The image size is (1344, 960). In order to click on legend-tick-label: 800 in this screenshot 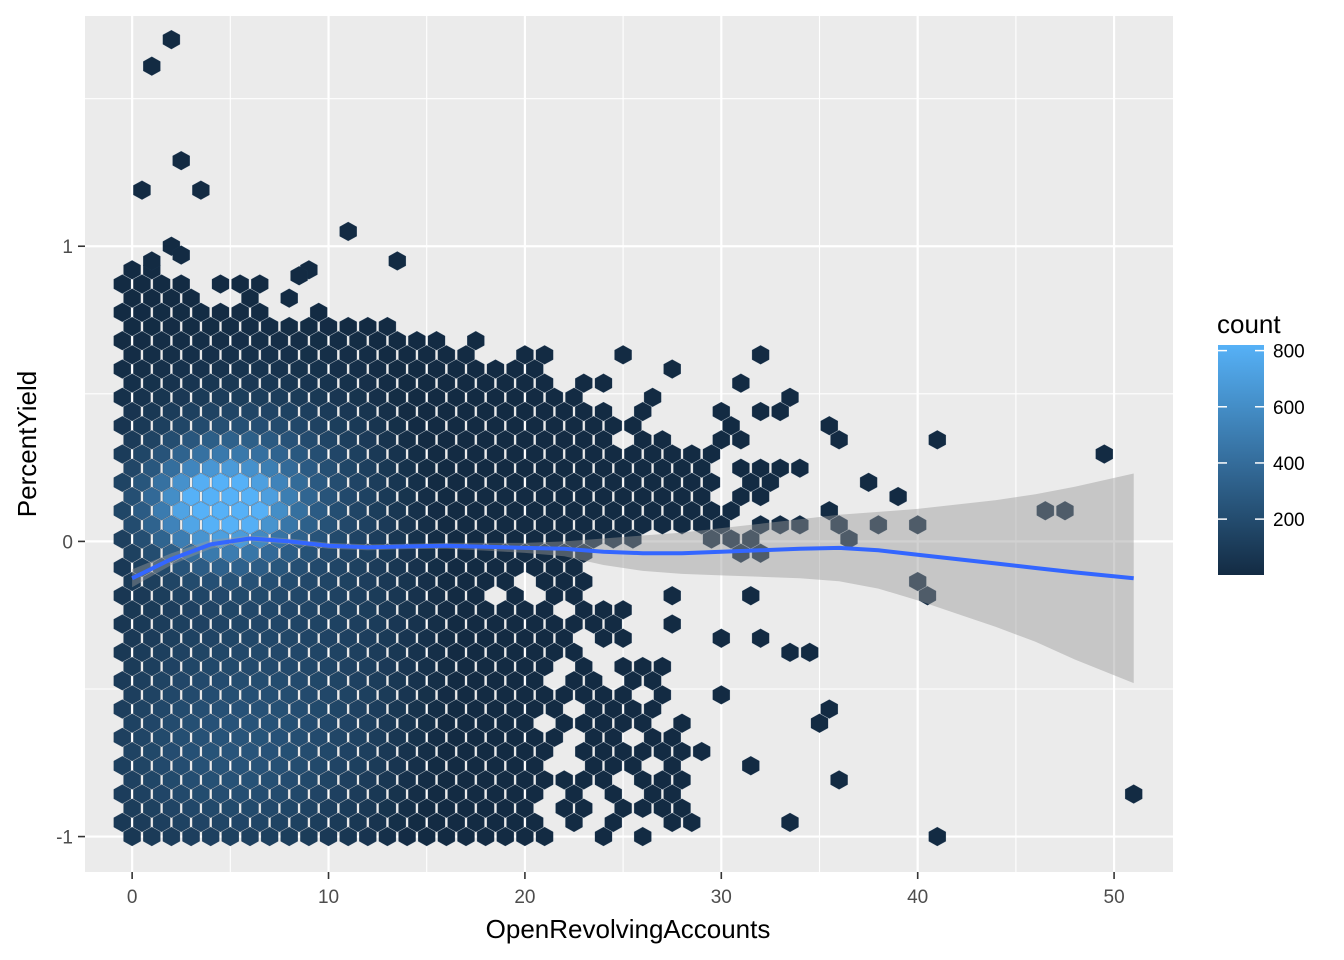, I will do `click(1289, 352)`.